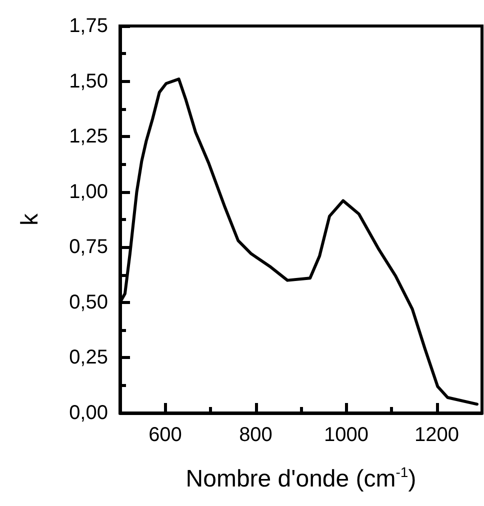 The width and height of the screenshot is (484, 506). Describe the element at coordinates (88, 357) in the screenshot. I see `y-tick-label: 0,25` at that location.